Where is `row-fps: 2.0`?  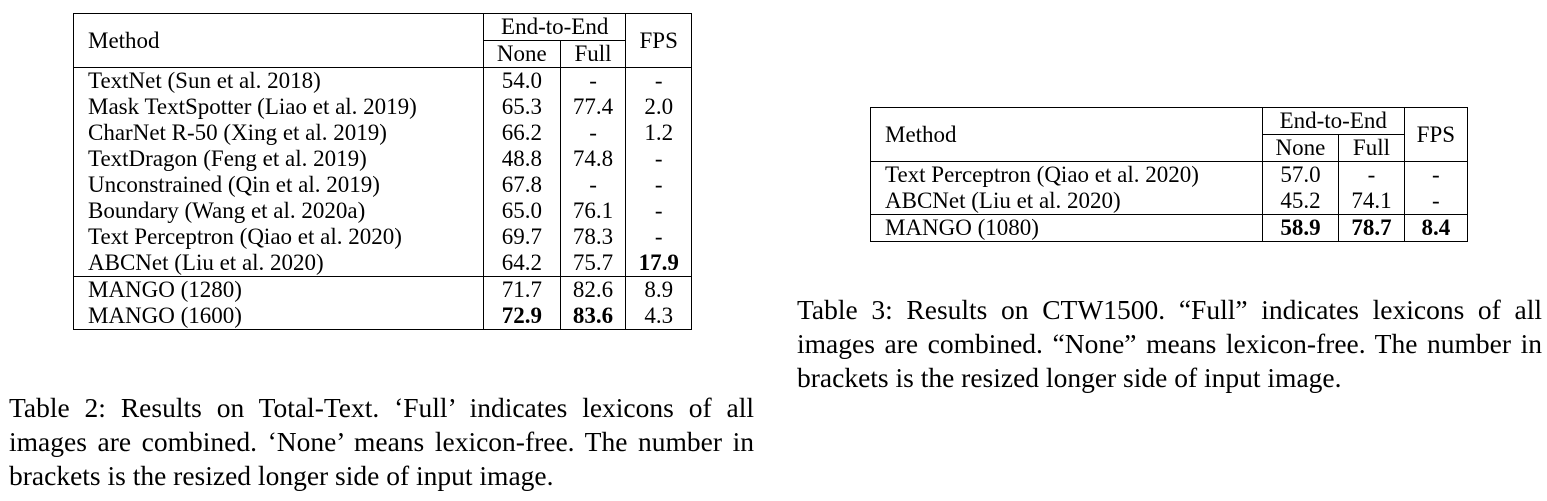
row-fps: 2.0 is located at coordinates (658, 107).